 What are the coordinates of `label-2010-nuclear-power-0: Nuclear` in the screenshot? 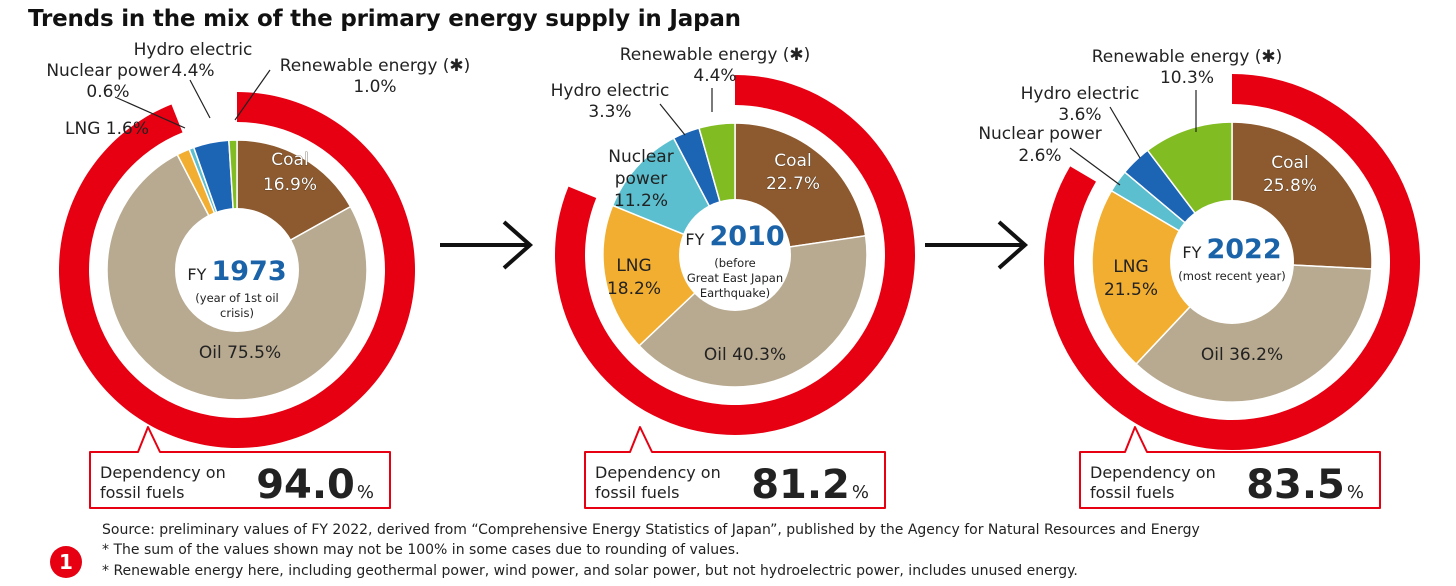 It's located at (640, 157).